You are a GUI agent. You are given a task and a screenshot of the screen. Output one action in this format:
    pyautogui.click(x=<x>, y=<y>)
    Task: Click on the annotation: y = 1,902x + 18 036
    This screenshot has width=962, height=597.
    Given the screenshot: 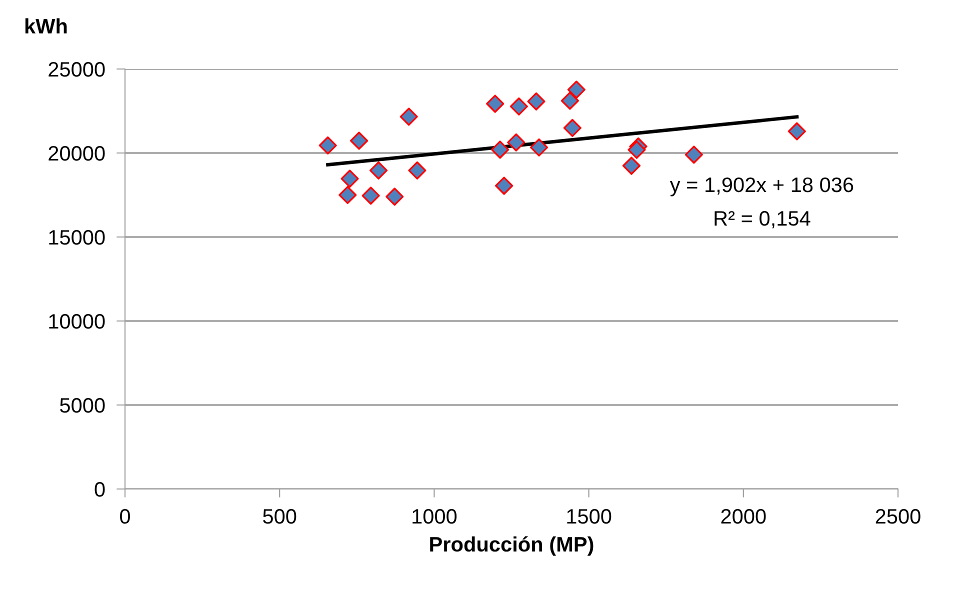 What is the action you would take?
    pyautogui.click(x=762, y=186)
    